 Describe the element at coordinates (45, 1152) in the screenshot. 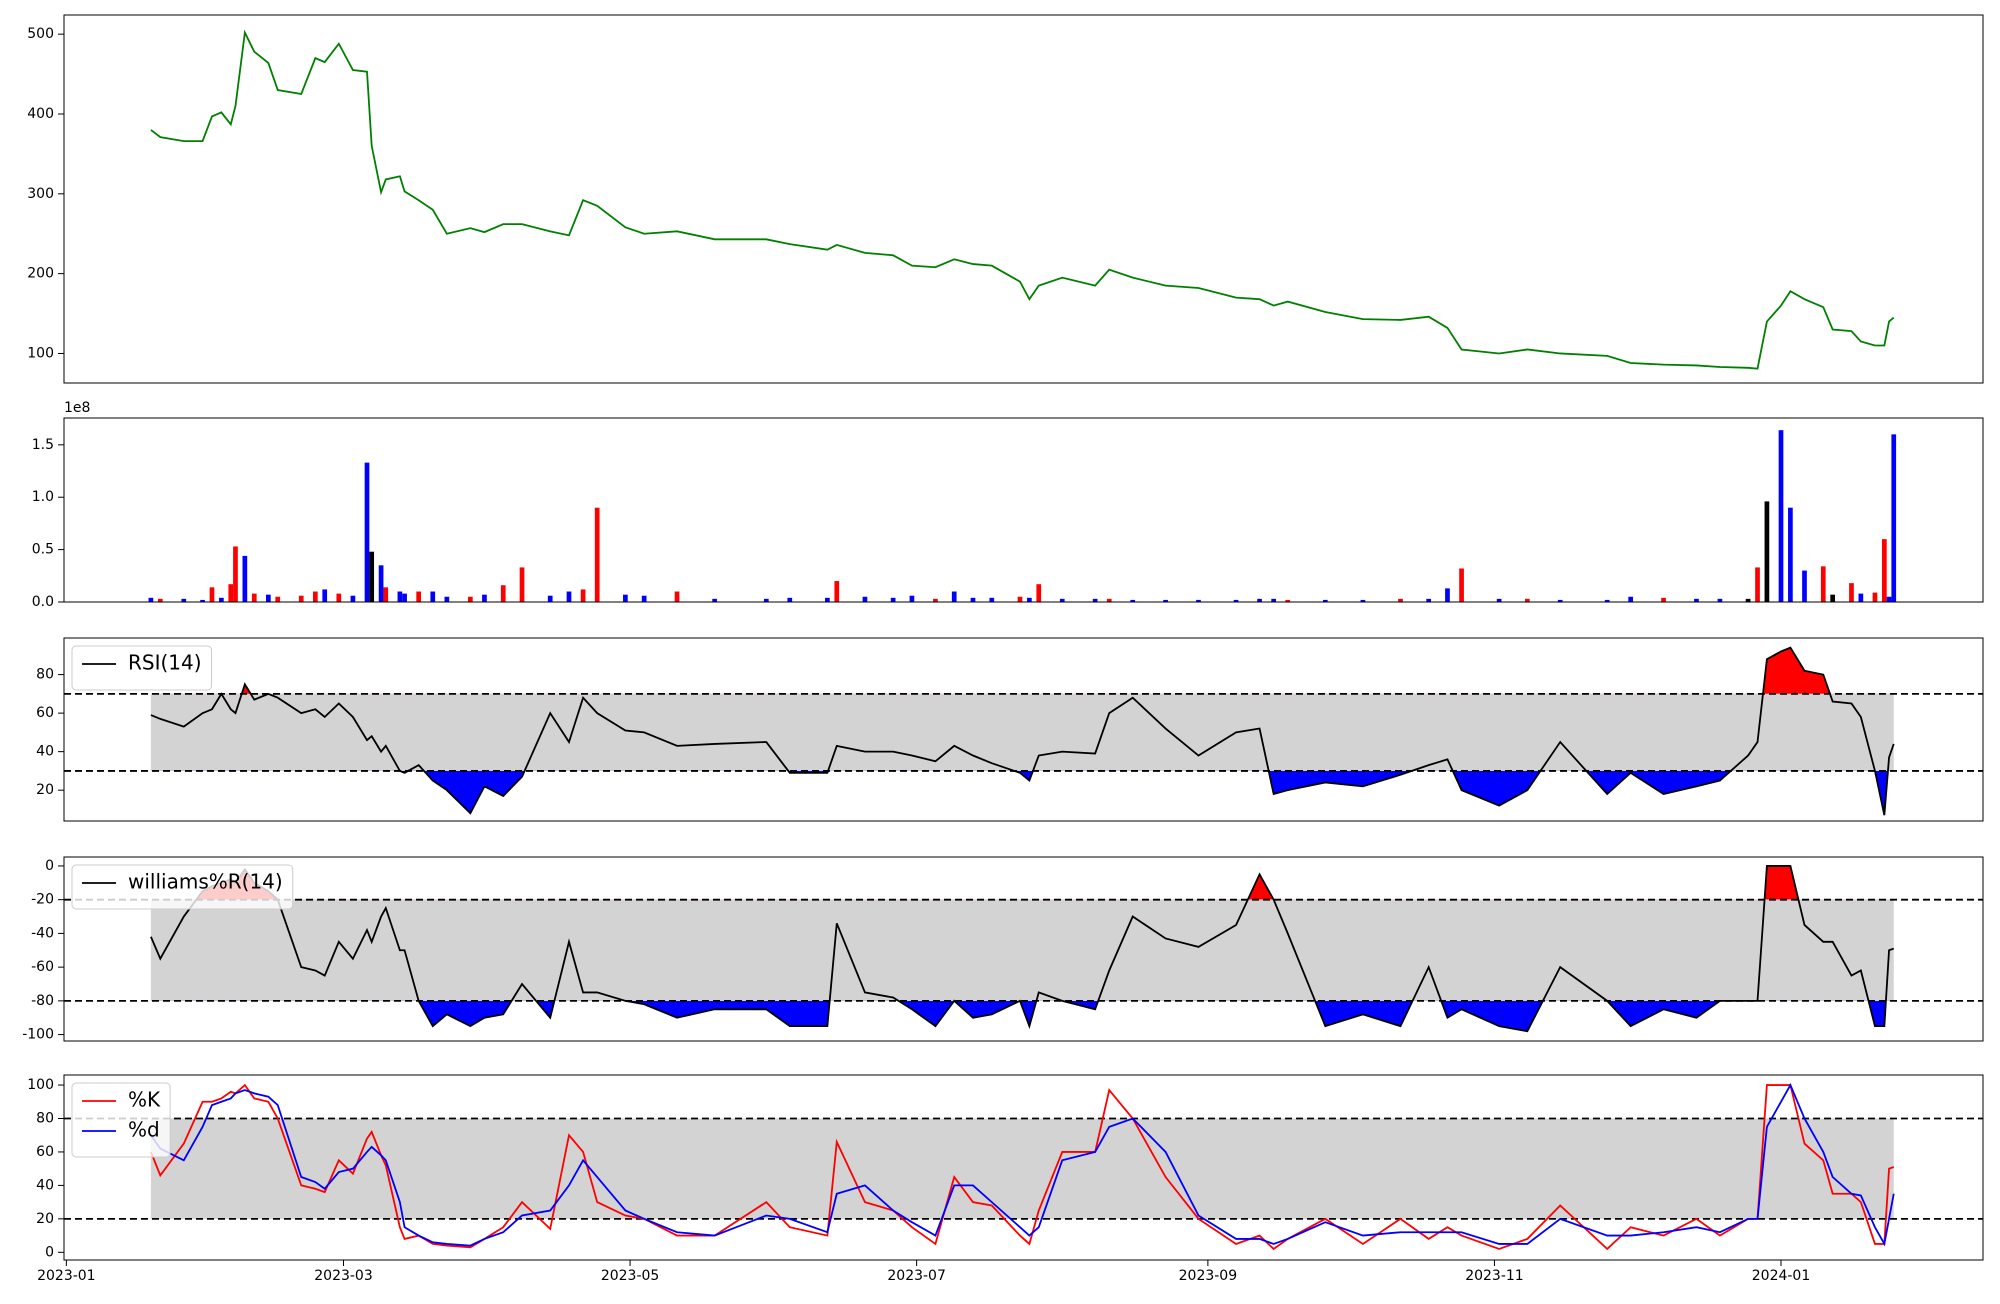

I see `y-tick-label: 60` at that location.